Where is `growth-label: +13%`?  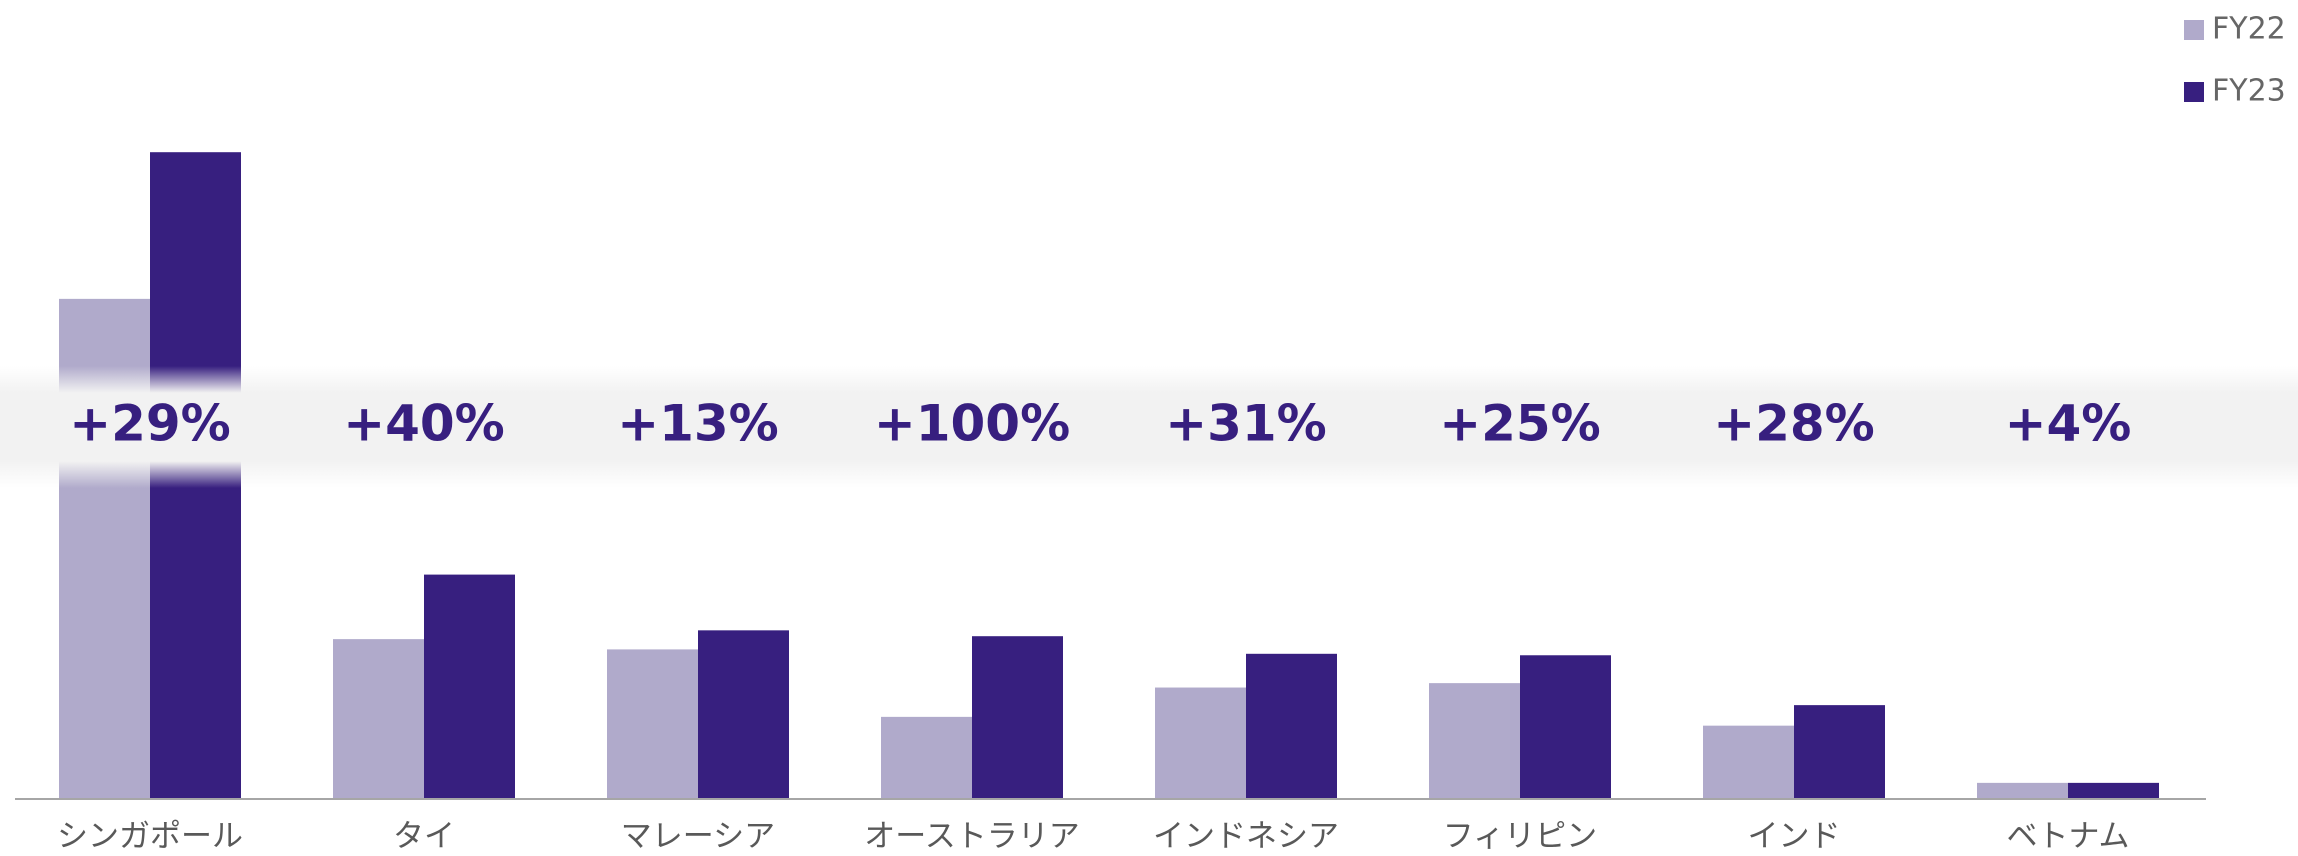 growth-label: +13% is located at coordinates (698, 424).